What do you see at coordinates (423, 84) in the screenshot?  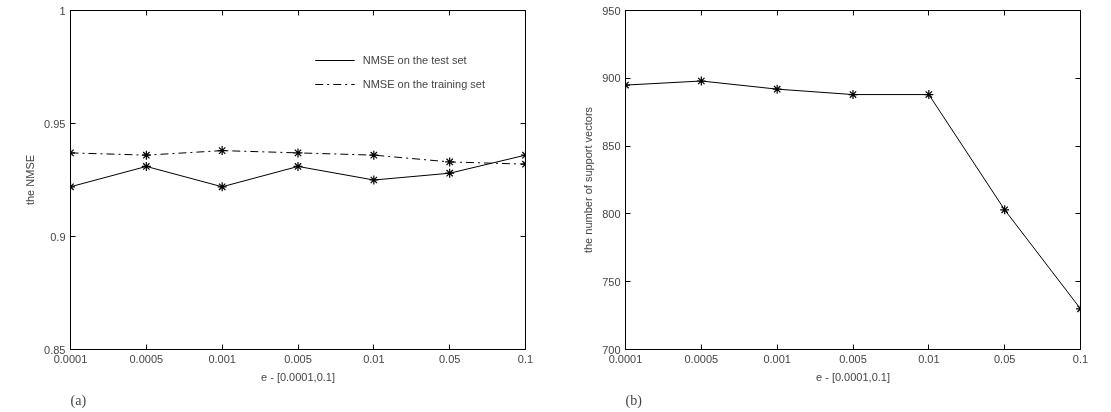 I see `legend-label: NMSE on the training set` at bounding box center [423, 84].